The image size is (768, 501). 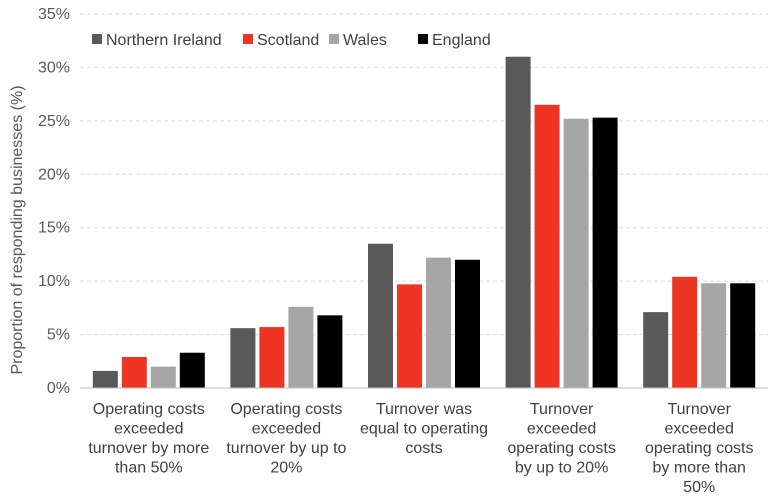 What do you see at coordinates (164, 40) in the screenshot?
I see `legend-label: Northern Ireland` at bounding box center [164, 40].